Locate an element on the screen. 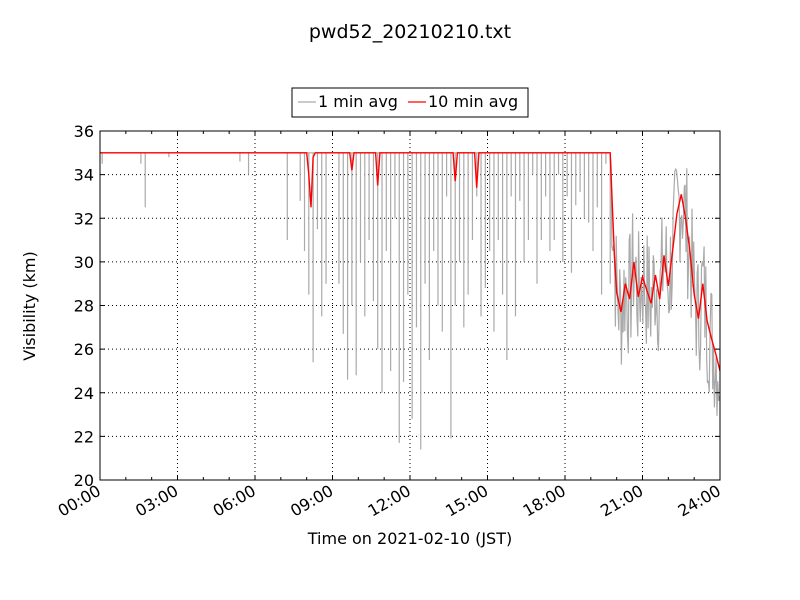 This screenshot has width=800, height=600. y-axis-label: Visibility (km) is located at coordinates (29, 305).